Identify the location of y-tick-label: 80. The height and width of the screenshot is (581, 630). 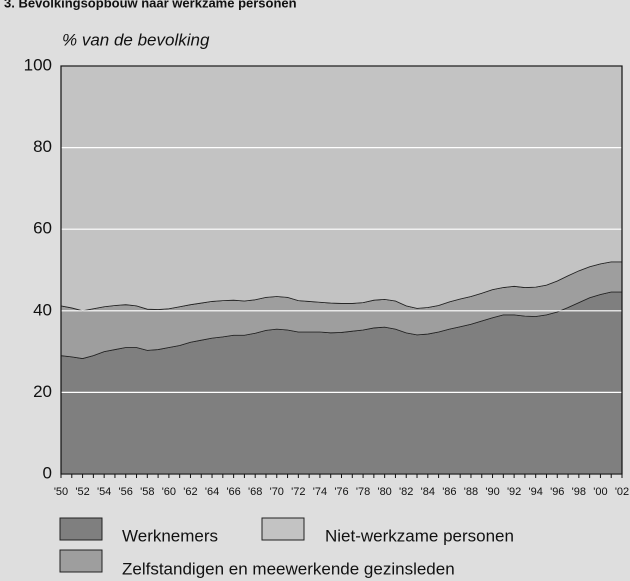
(42, 146).